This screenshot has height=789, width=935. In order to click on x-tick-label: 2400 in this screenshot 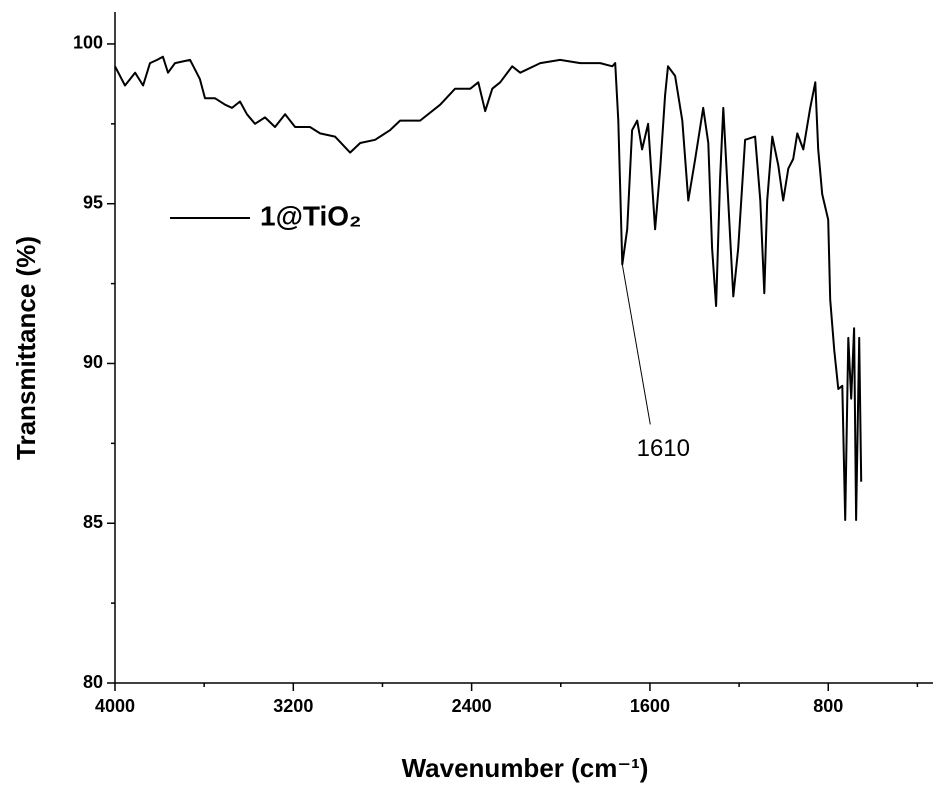, I will do `click(472, 706)`.